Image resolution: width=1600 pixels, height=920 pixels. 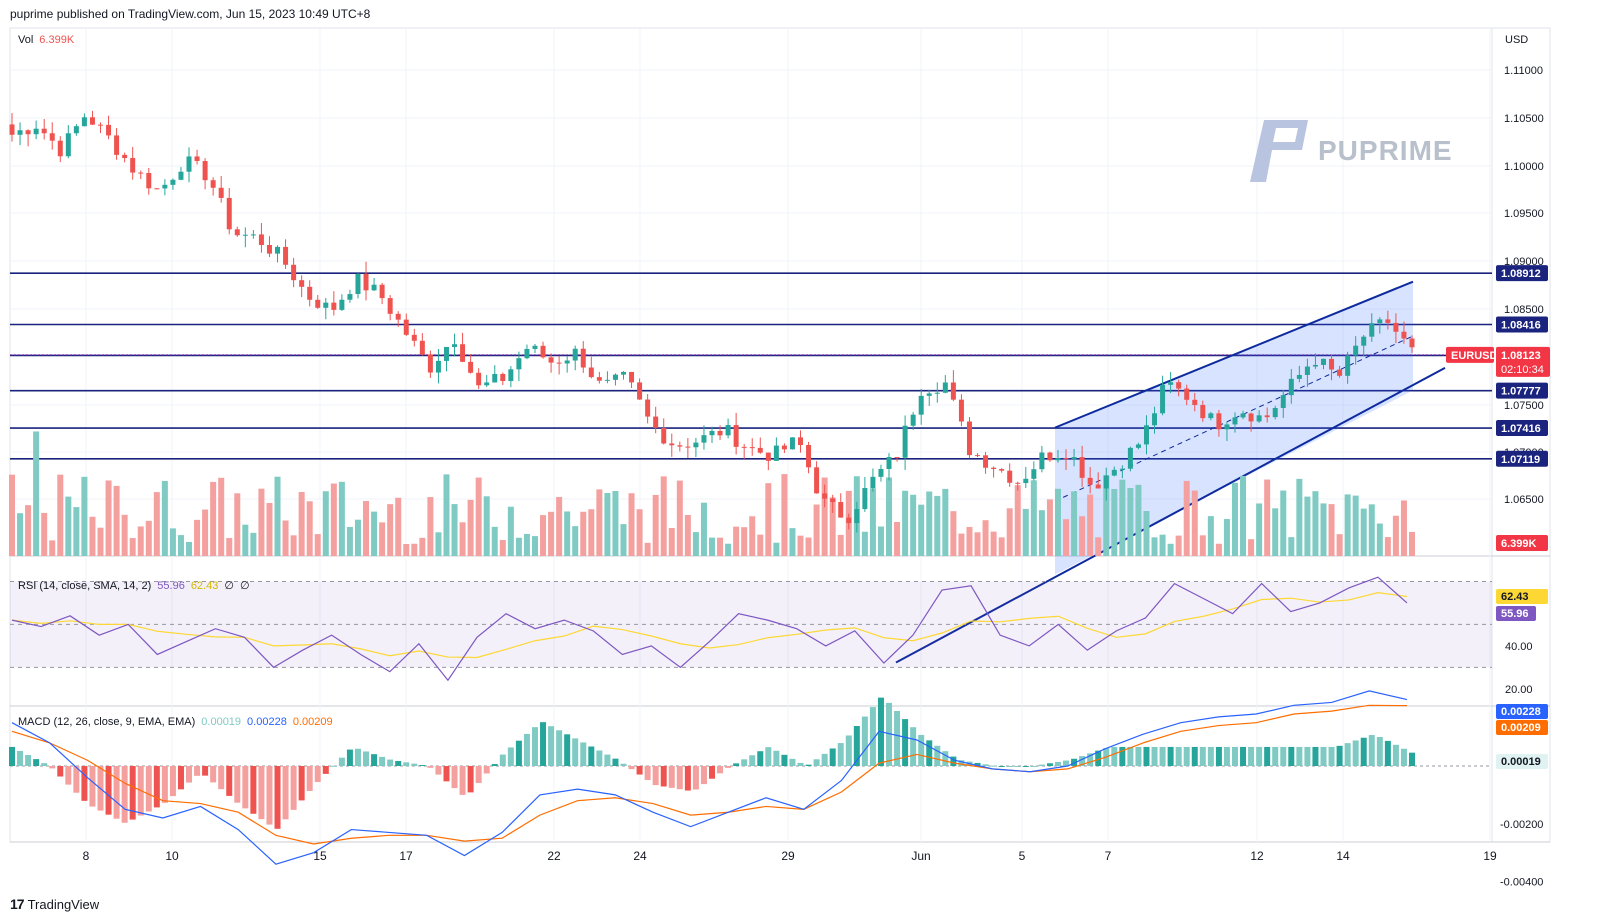 I want to click on time-axis-label: 10, so click(x=172, y=856).